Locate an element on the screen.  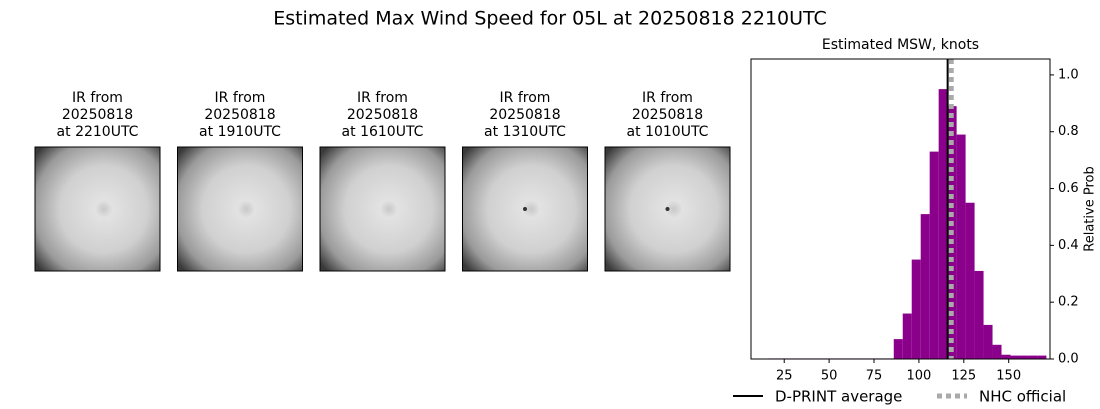
legend-label: NHC official is located at coordinates (1022, 397).